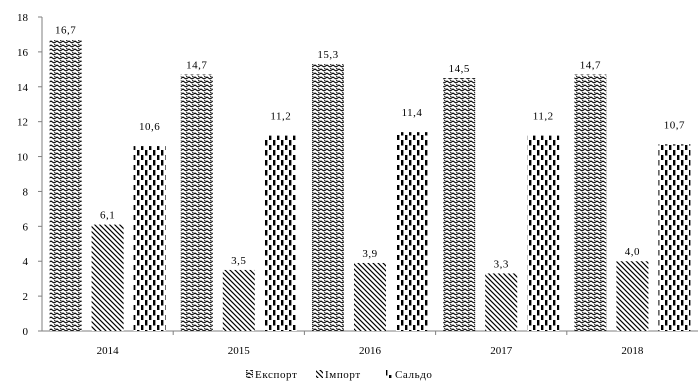 The height and width of the screenshot is (389, 698). Describe the element at coordinates (23, 18) in the screenshot. I see `y-tick-label: 18` at that location.